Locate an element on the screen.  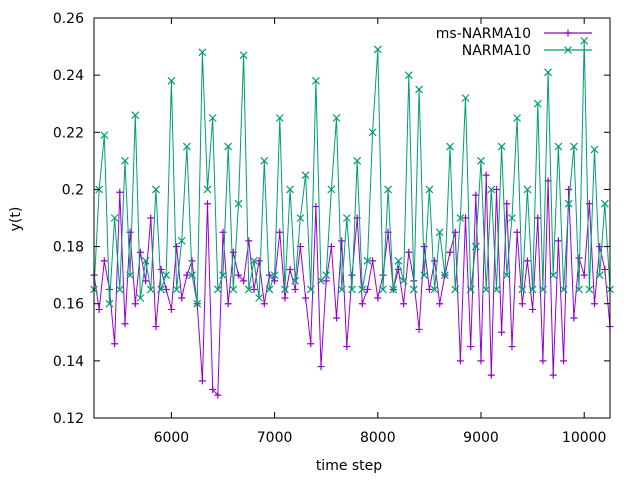
legend-item-ms-narma10: ms-NARMA10 is located at coordinates (514, 34).